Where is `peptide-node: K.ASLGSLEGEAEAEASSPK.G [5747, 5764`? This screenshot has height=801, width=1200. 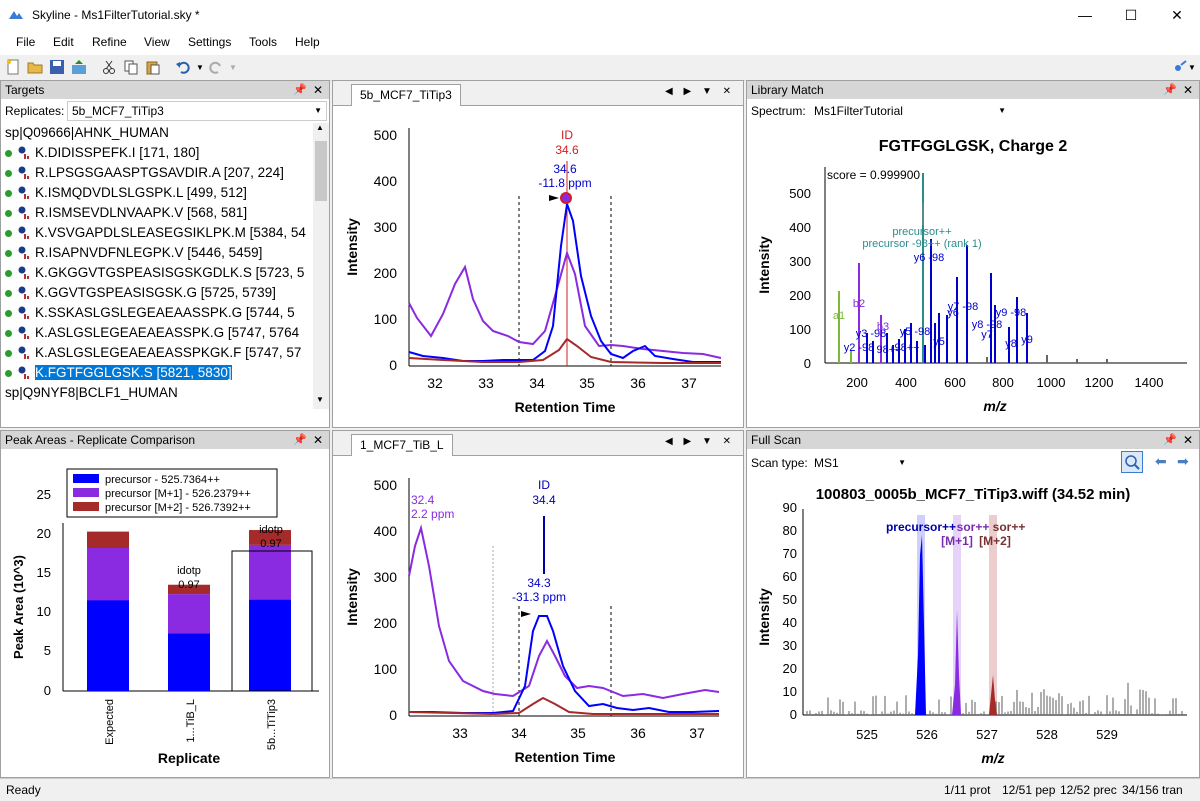 peptide-node: K.ASLGSLEGEAEAEASSPK.G [5747, 5764 is located at coordinates (152, 333).